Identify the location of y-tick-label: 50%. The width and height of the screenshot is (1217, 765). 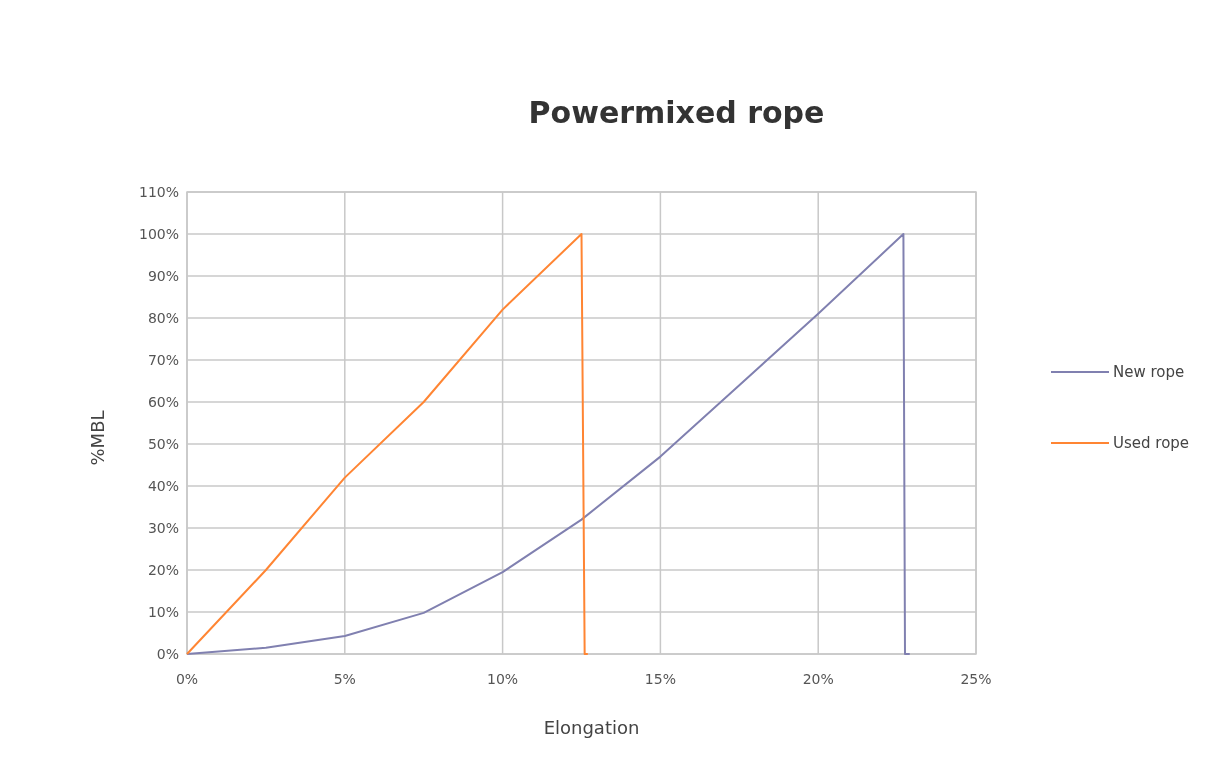
(163, 444).